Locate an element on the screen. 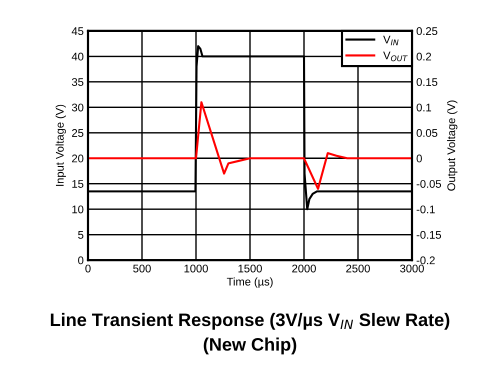  y2-tick-label: 0.2 is located at coordinates (424, 56).